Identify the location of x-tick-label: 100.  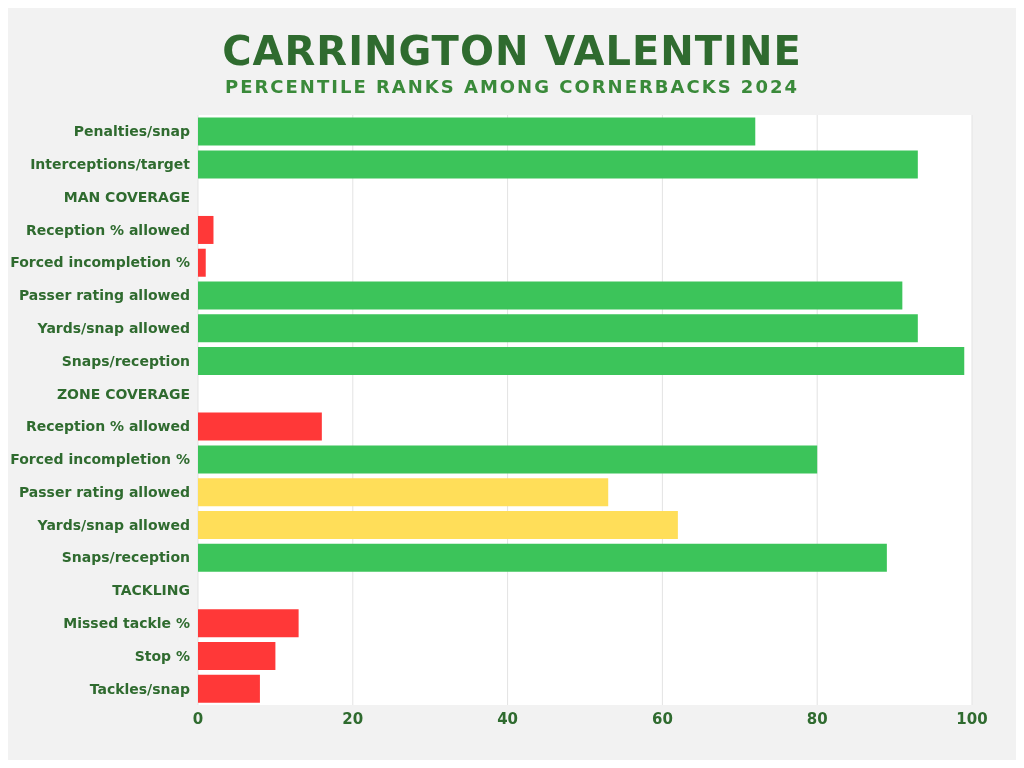
(972, 718).